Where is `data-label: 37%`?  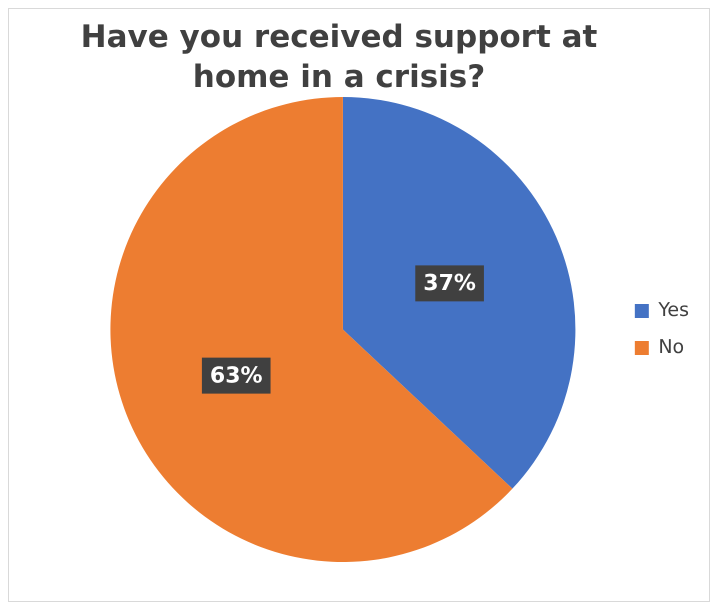 data-label: 37% is located at coordinates (449, 283).